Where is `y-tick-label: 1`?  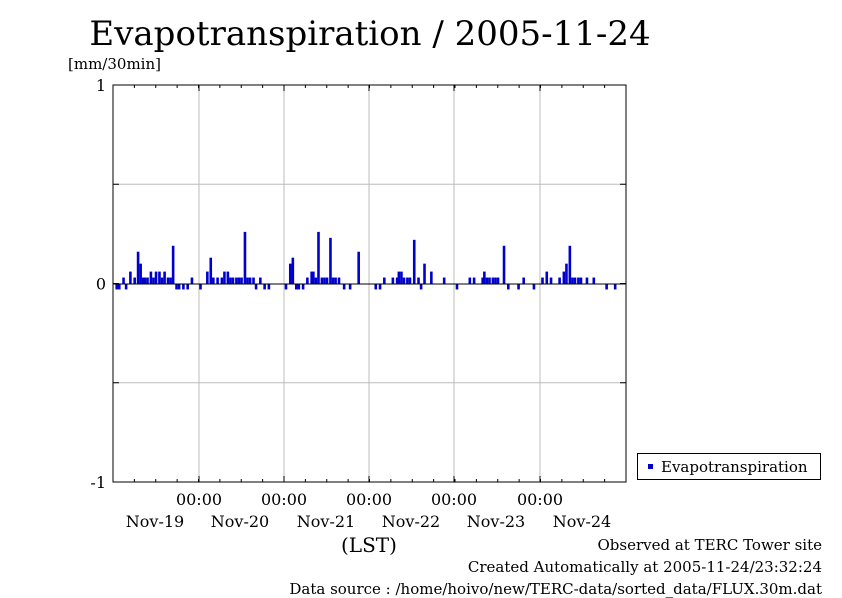 y-tick-label: 1 is located at coordinates (101, 85).